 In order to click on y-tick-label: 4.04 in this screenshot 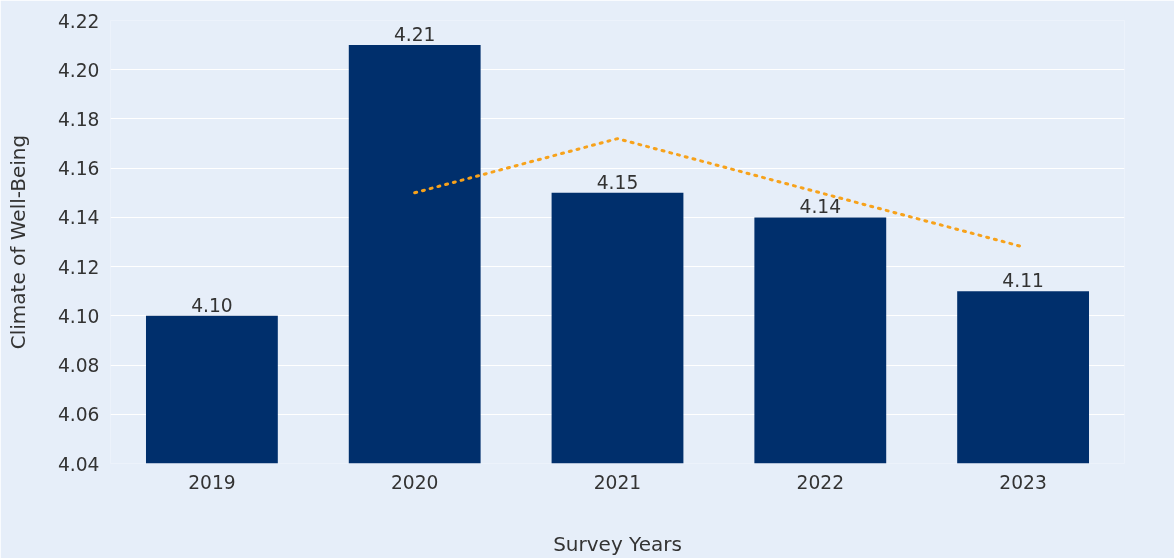, I will do `click(78, 464)`.